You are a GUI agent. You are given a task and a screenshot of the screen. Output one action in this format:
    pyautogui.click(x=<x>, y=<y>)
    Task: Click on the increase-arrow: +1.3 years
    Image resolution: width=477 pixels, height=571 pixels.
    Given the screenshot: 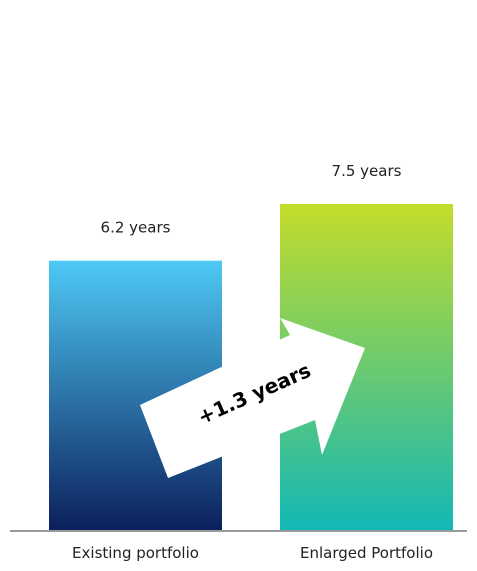 What is the action you would take?
    pyautogui.click(x=252, y=398)
    